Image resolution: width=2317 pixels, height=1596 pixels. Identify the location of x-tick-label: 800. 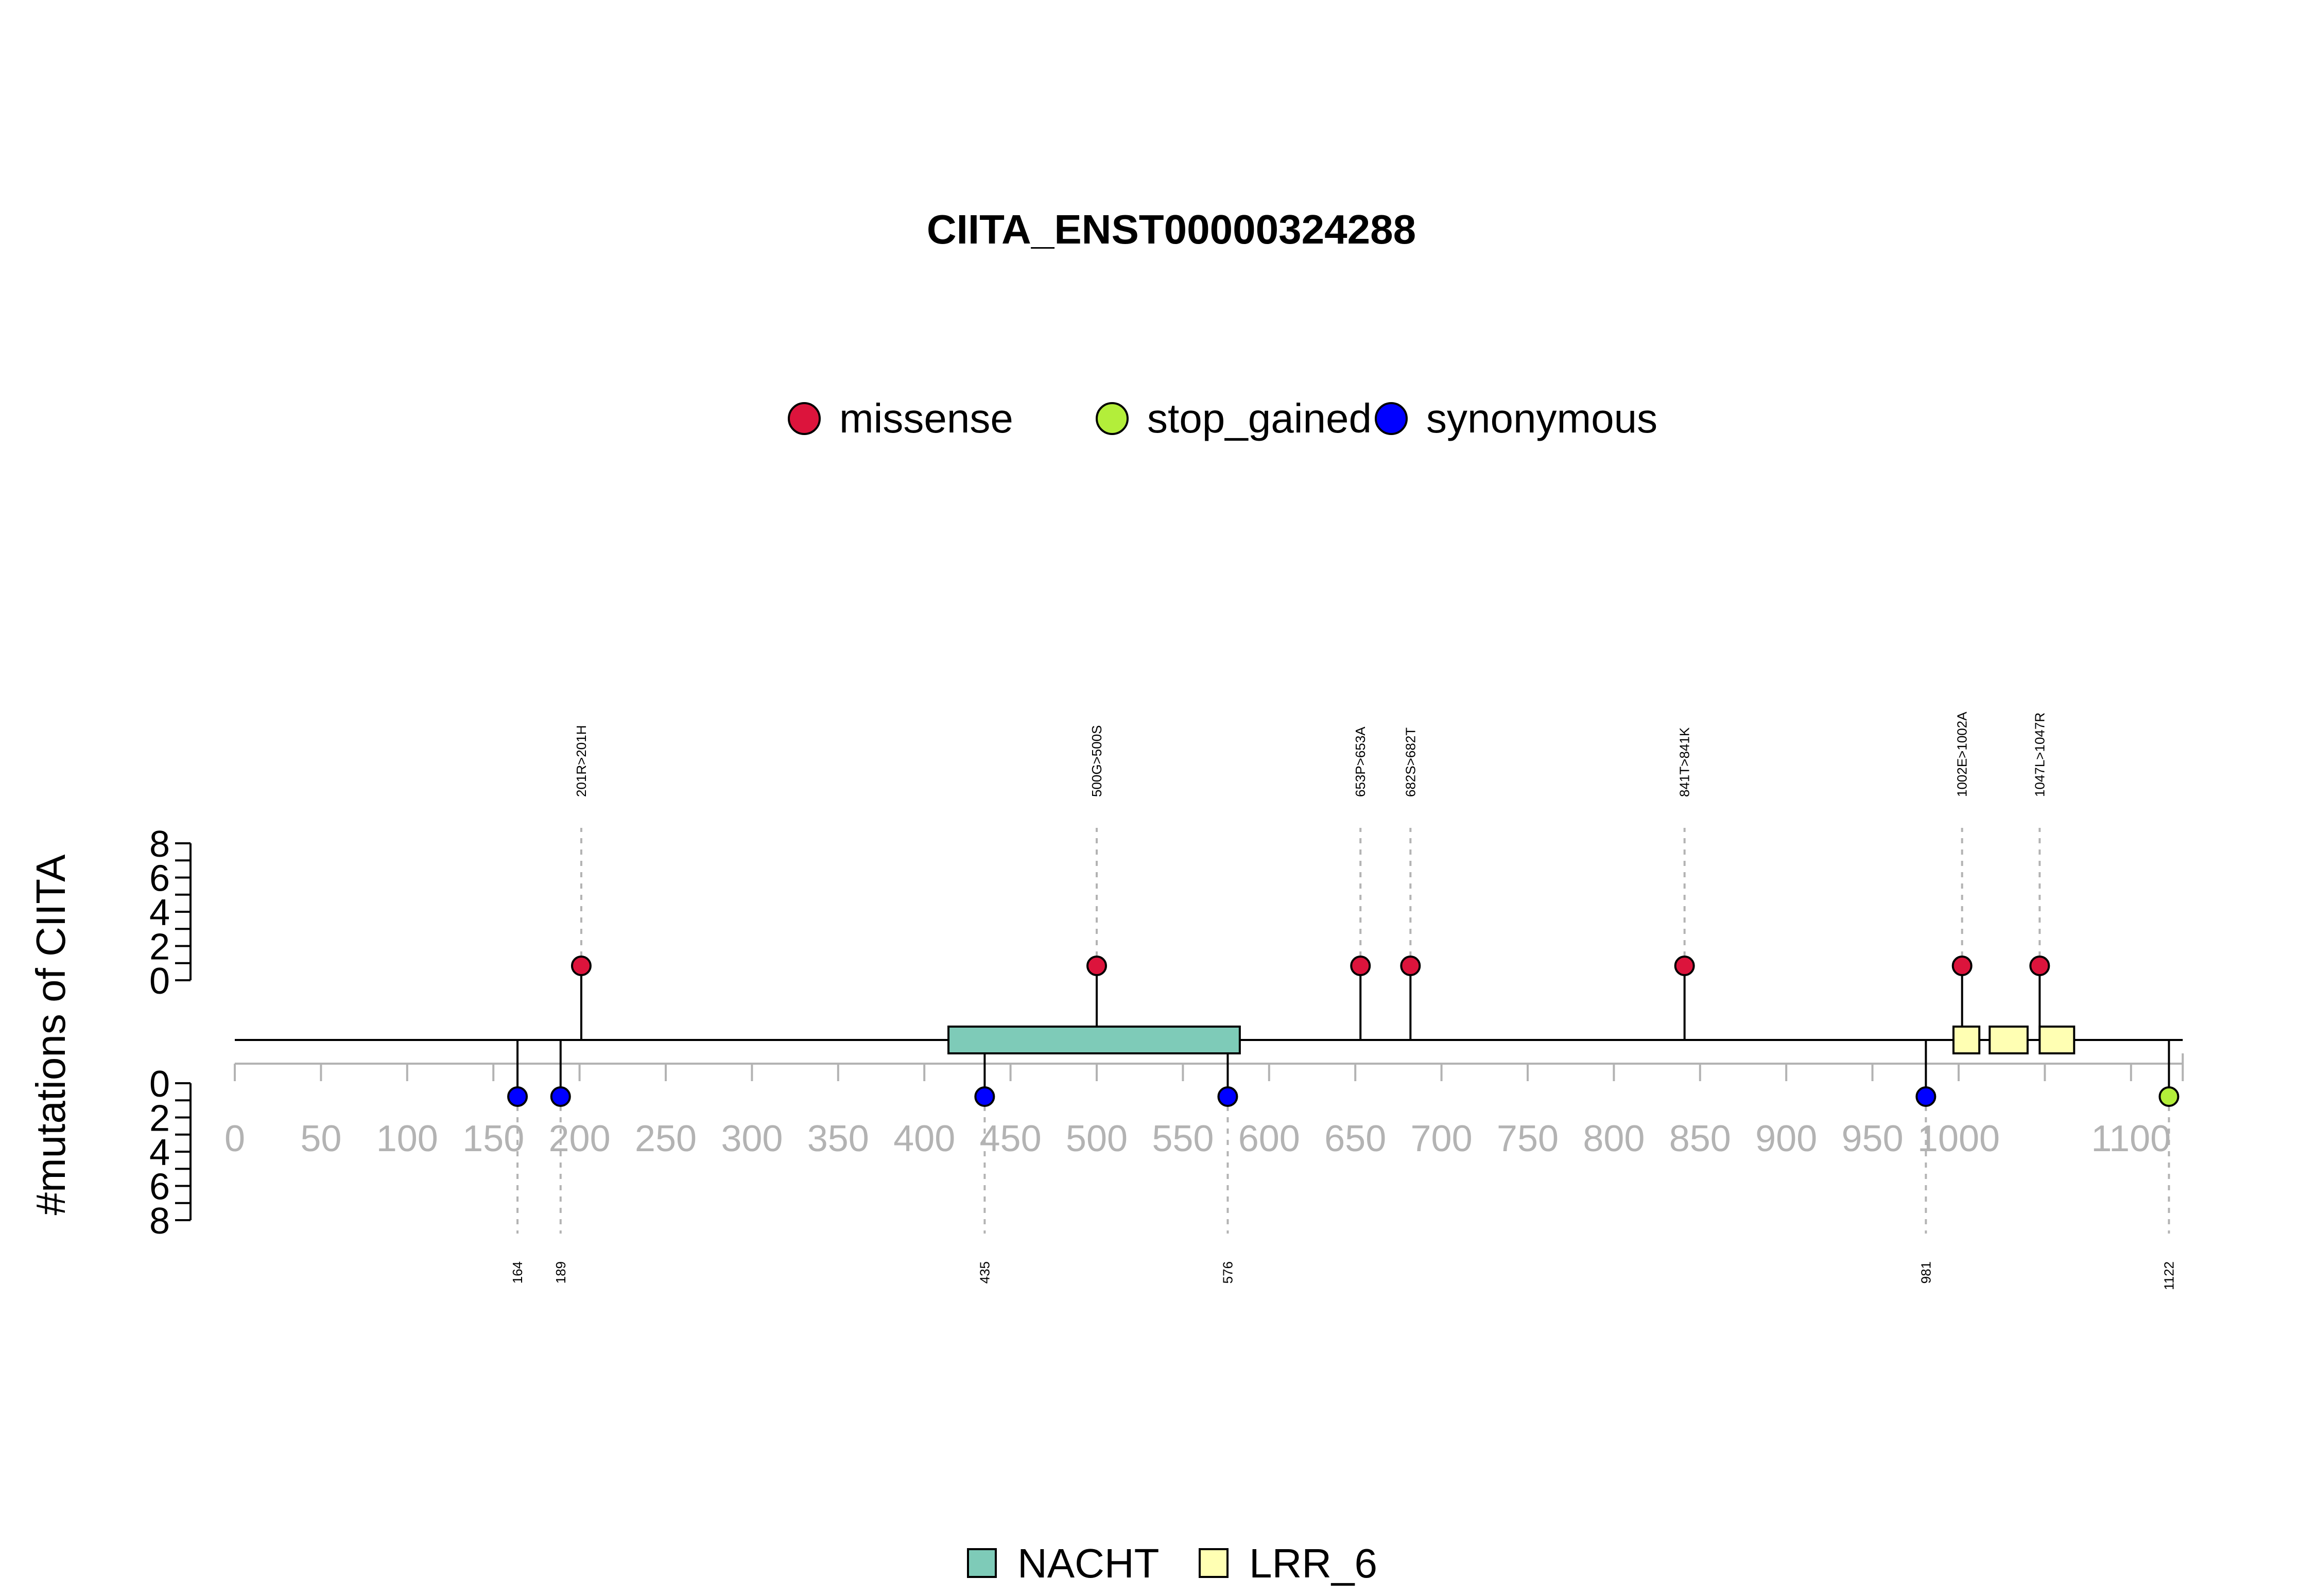
(1614, 1139).